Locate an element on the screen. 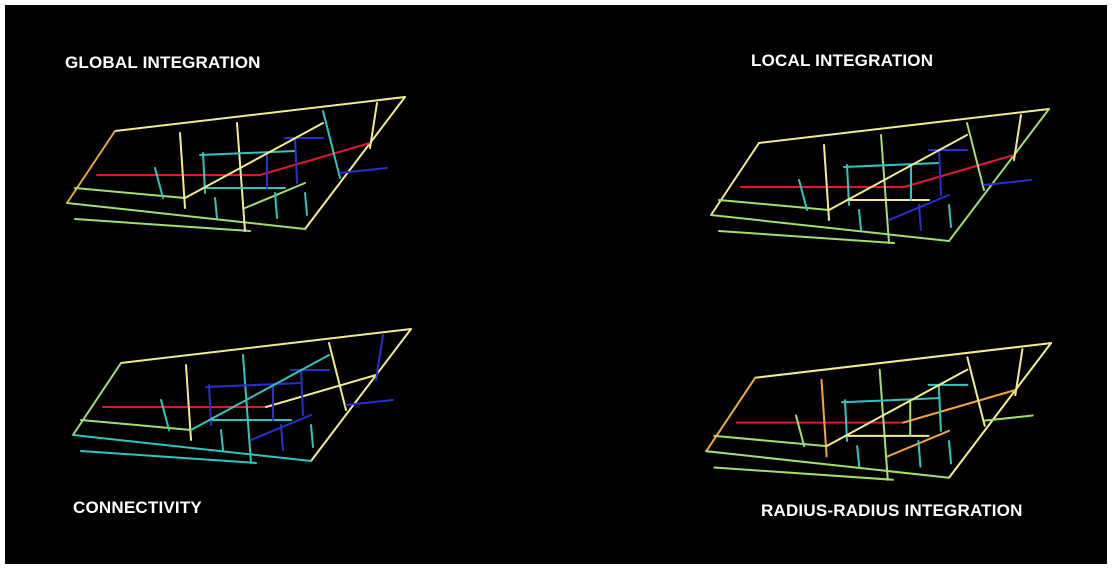 The image size is (1112, 569). axial-map-connectivity is located at coordinates (242, 396).